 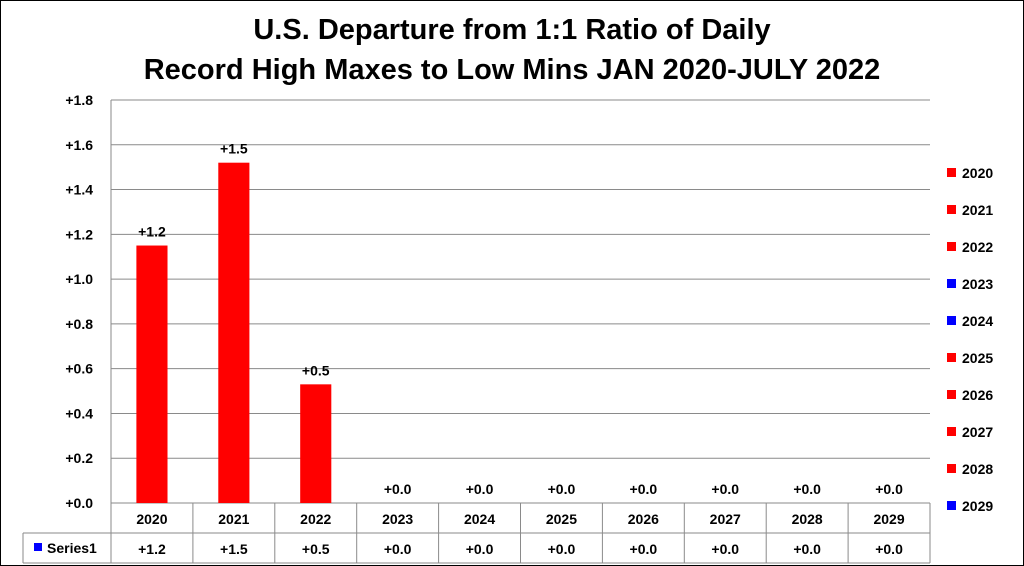 What do you see at coordinates (72, 548) in the screenshot?
I see `series-key-label: Series1` at bounding box center [72, 548].